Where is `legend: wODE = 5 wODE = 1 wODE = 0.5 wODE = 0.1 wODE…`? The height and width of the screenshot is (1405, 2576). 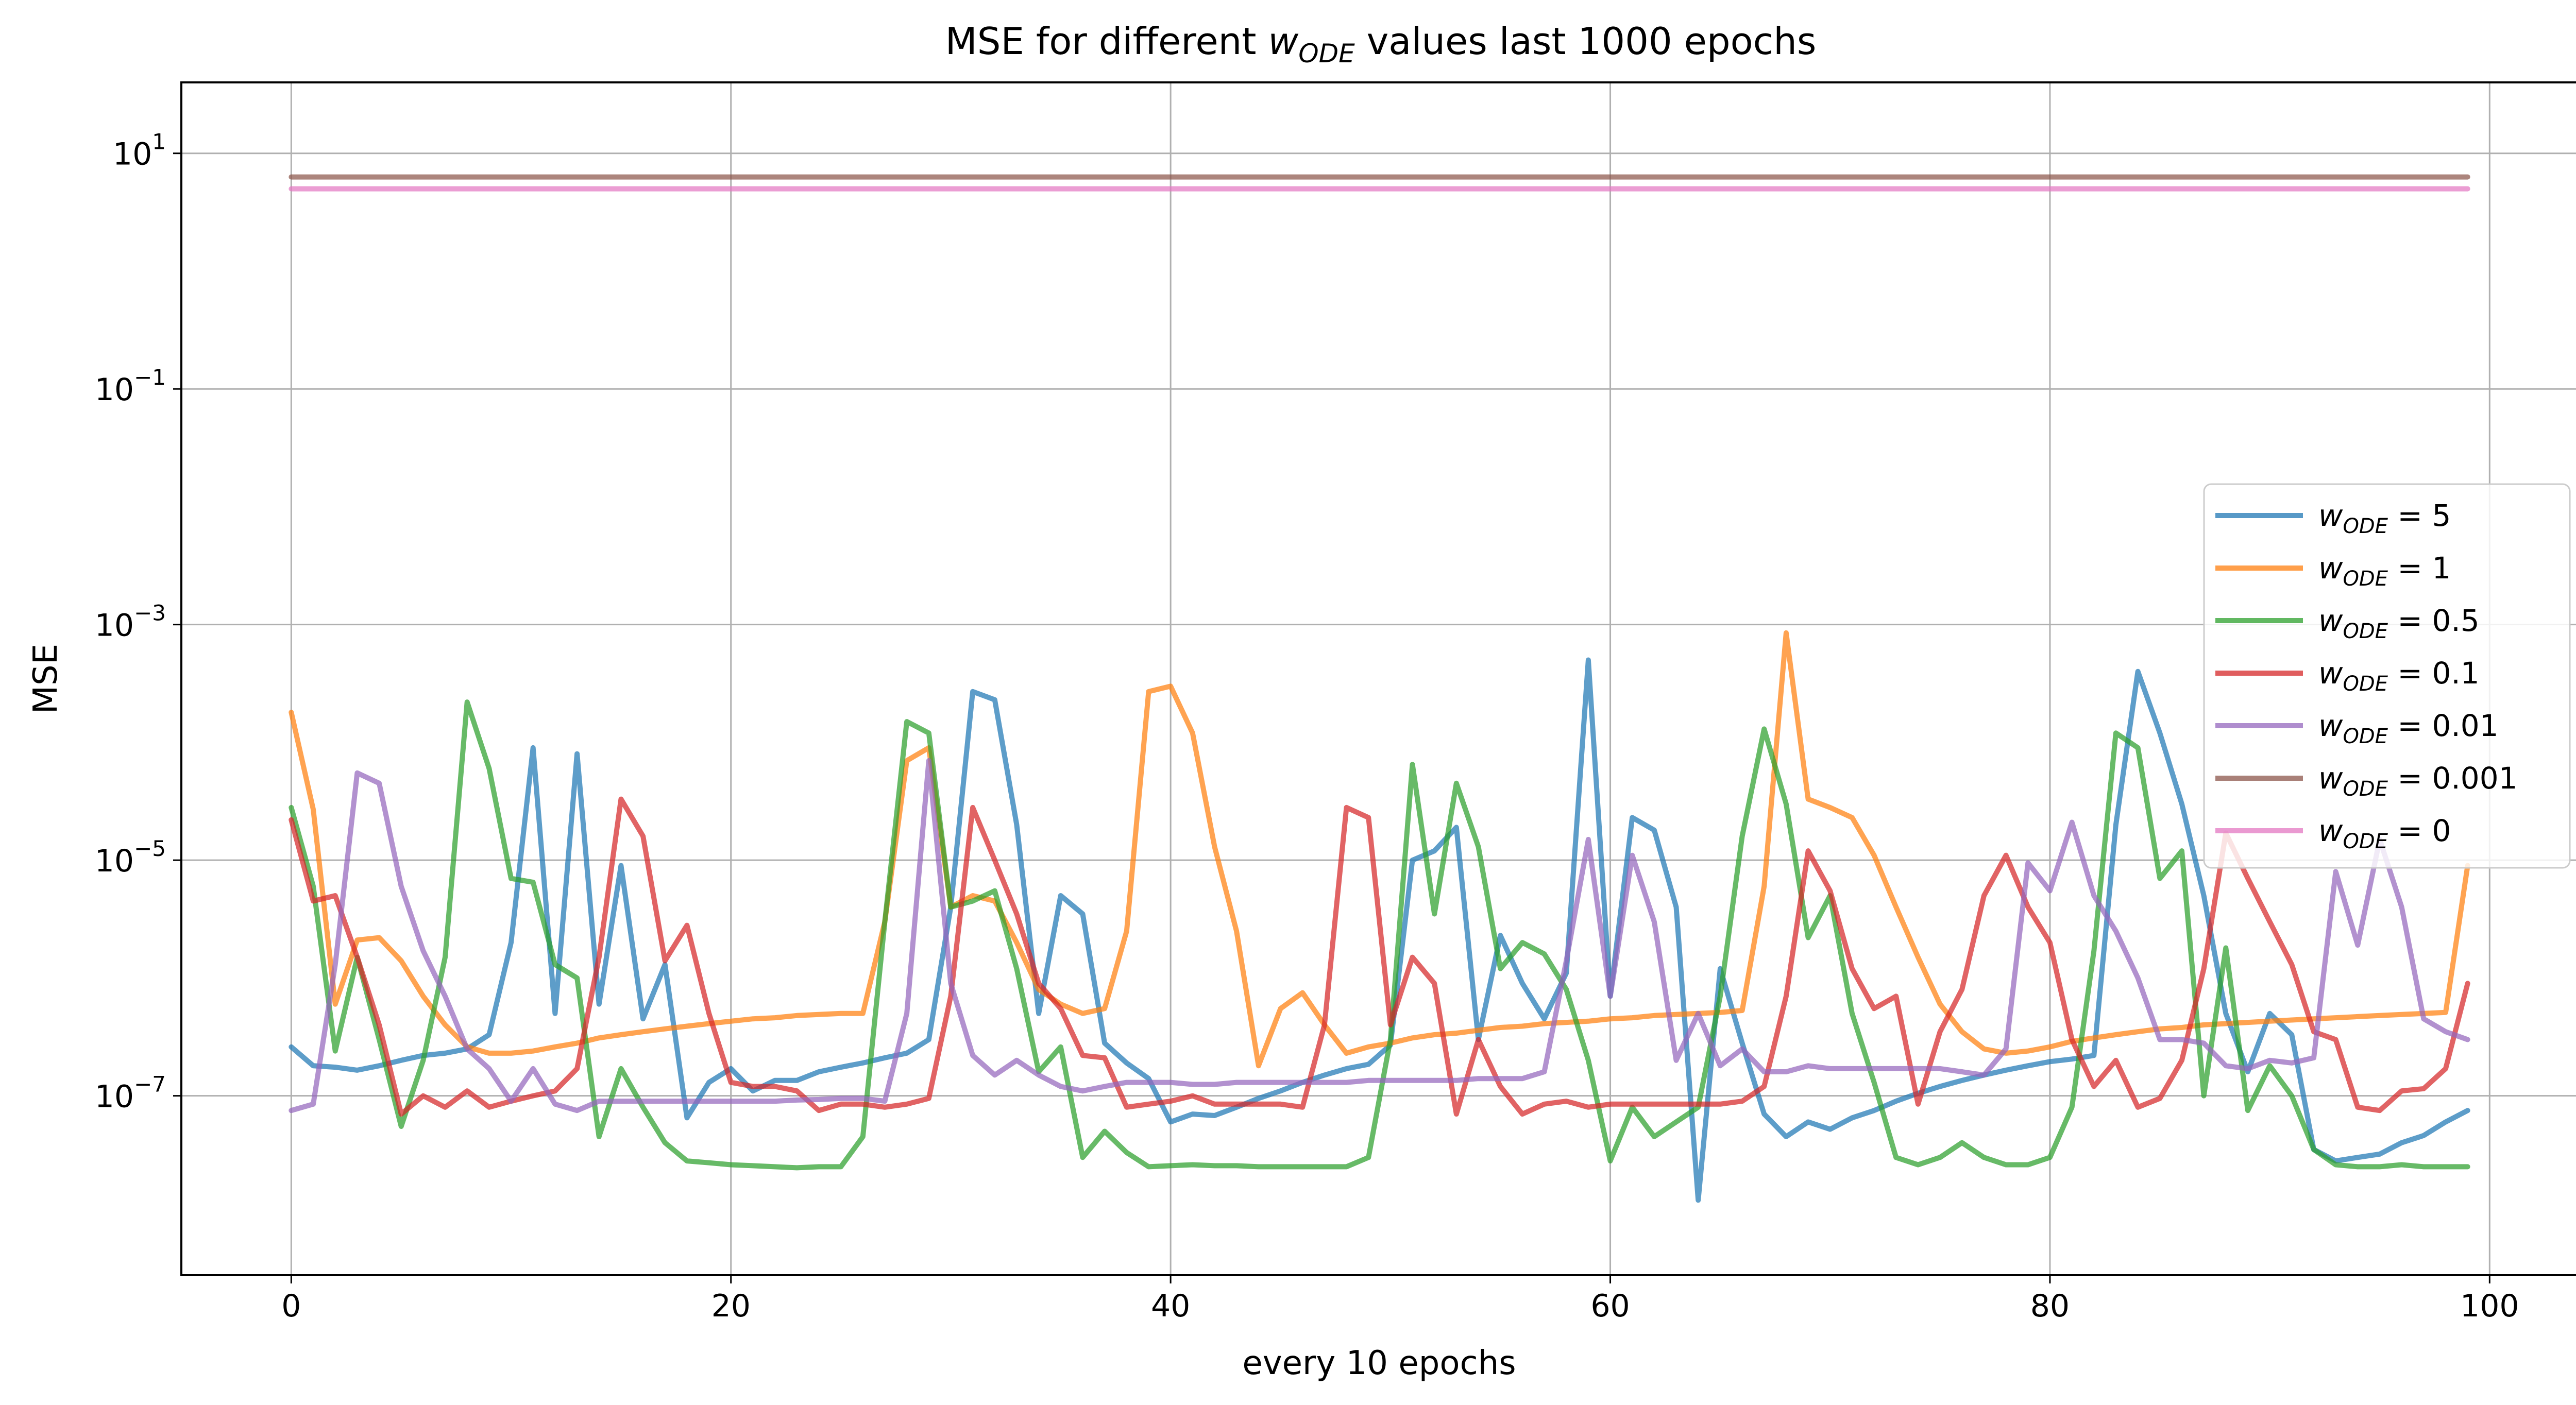
legend: wODE = 5 wODE = 1 wODE = 0.5 wODE = 0.1 wODE… is located at coordinates (2387, 676).